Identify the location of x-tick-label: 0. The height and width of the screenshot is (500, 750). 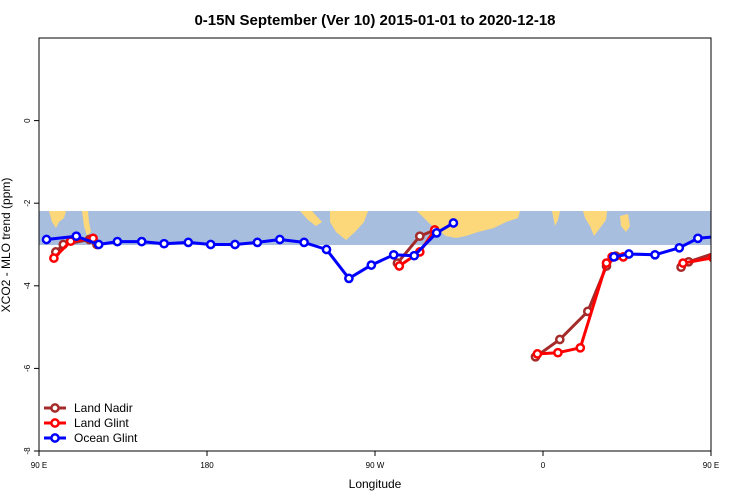
(543, 465).